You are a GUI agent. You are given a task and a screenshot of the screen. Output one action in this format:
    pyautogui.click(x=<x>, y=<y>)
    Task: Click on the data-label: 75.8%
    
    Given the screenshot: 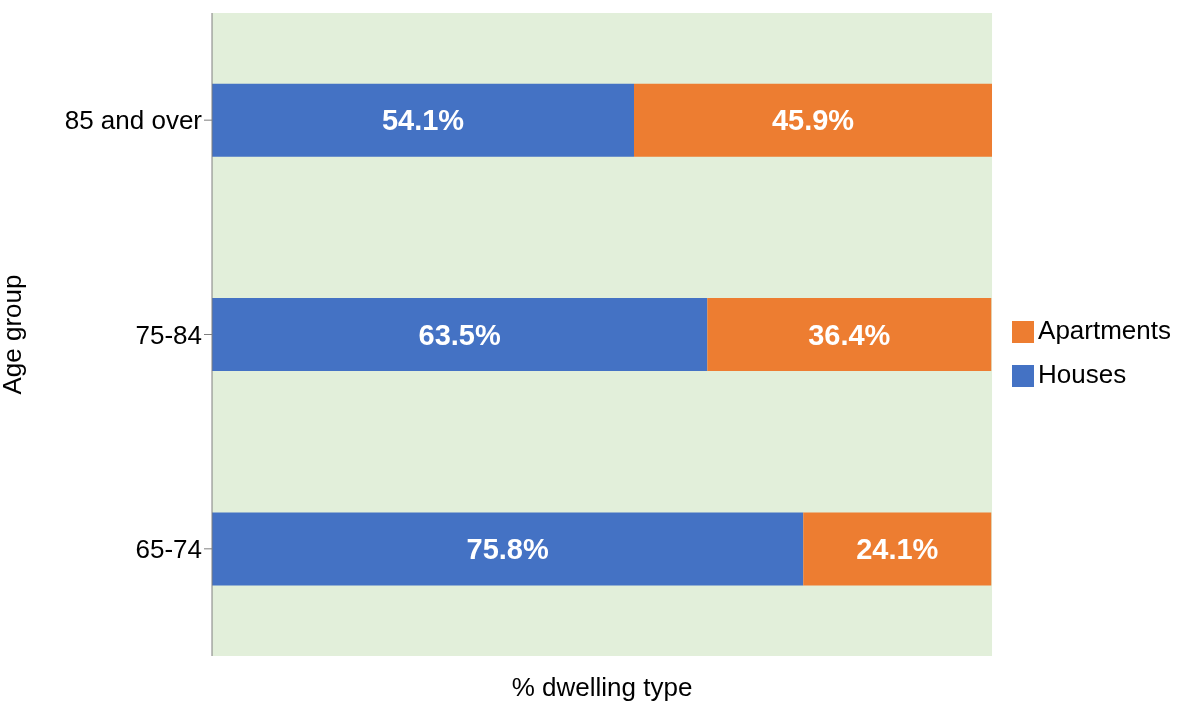 What is the action you would take?
    pyautogui.click(x=507, y=549)
    